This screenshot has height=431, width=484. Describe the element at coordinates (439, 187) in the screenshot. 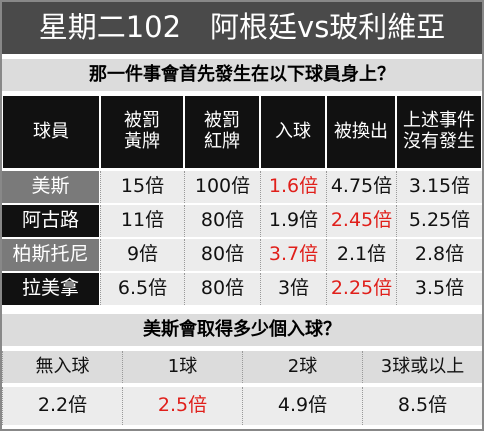

I see `odds-cell: 3.15倍` at that location.